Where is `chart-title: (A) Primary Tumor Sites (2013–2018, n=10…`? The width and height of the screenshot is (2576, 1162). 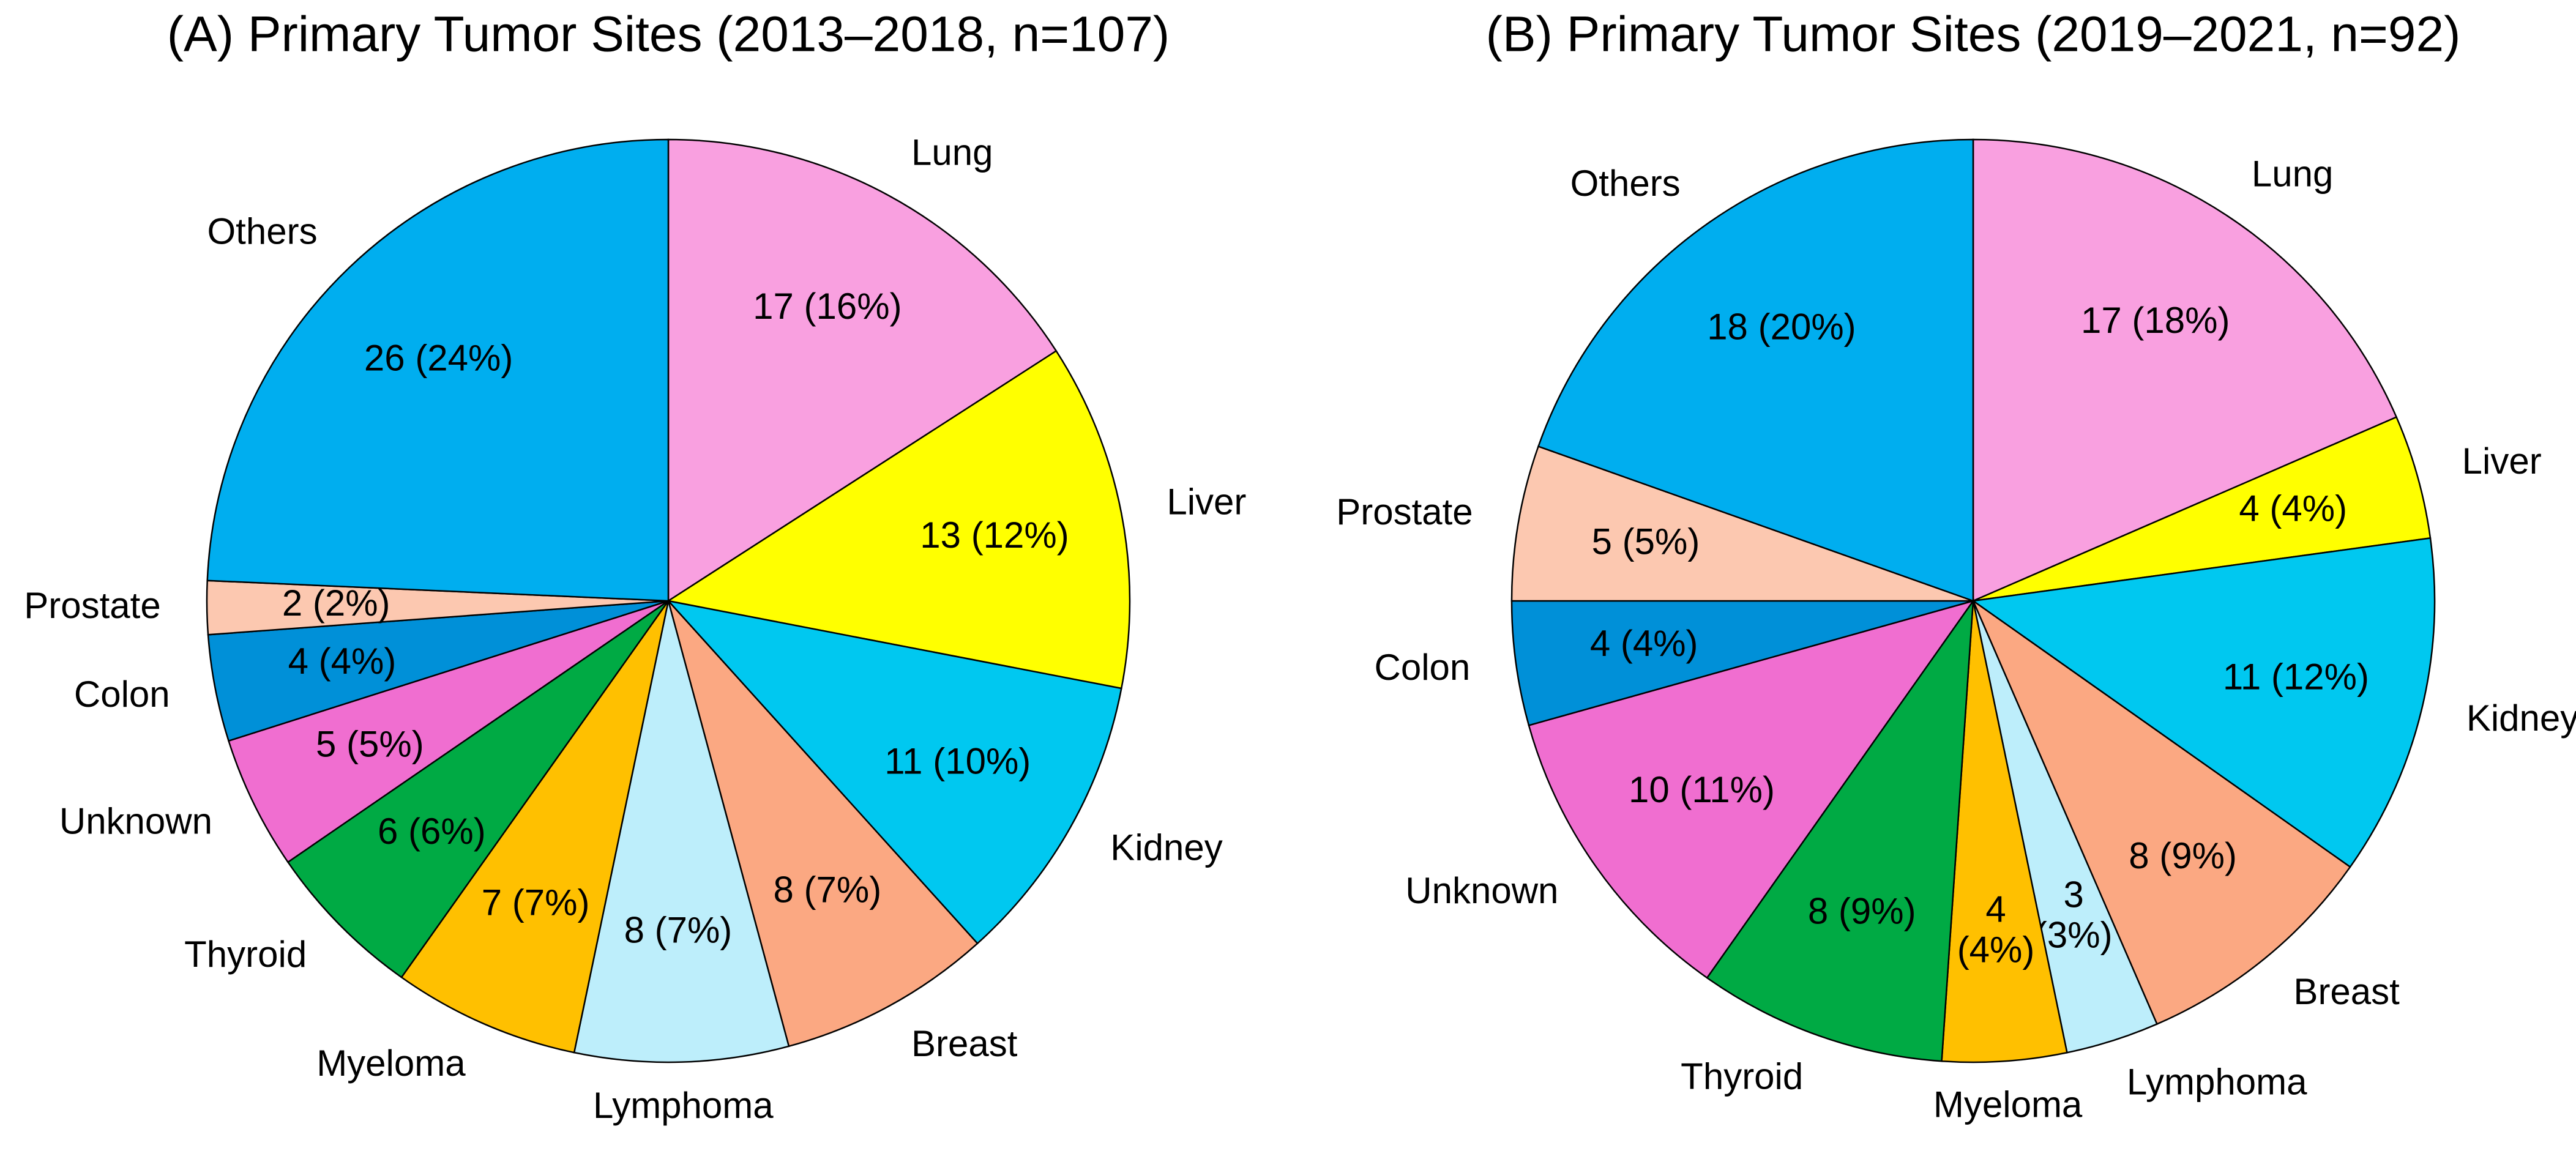 chart-title: (A) Primary Tumor Sites (2013–2018, n=10… is located at coordinates (668, 34).